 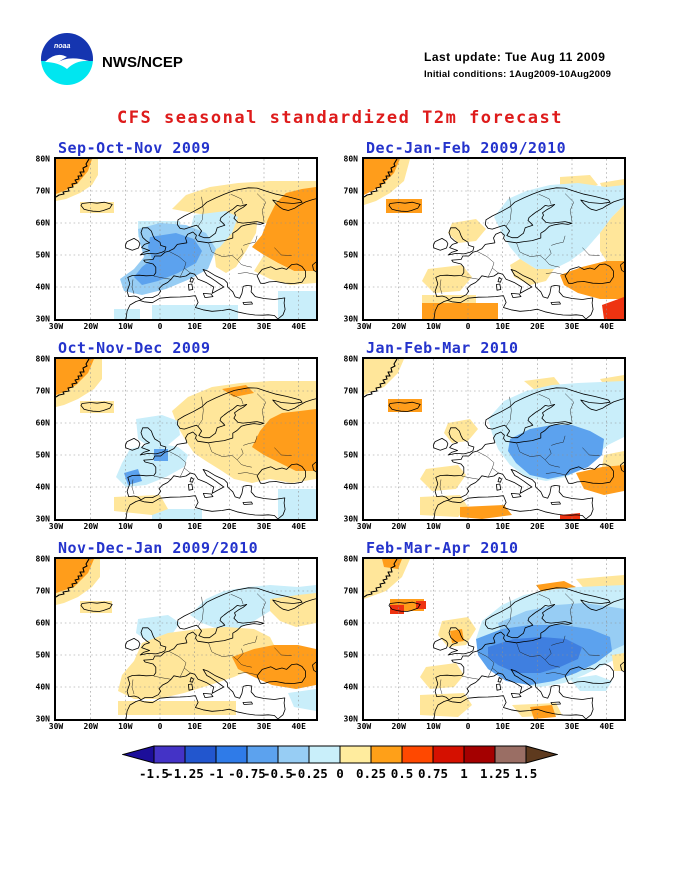 I want to click on colorbar-label: 1, so click(x=464, y=773).